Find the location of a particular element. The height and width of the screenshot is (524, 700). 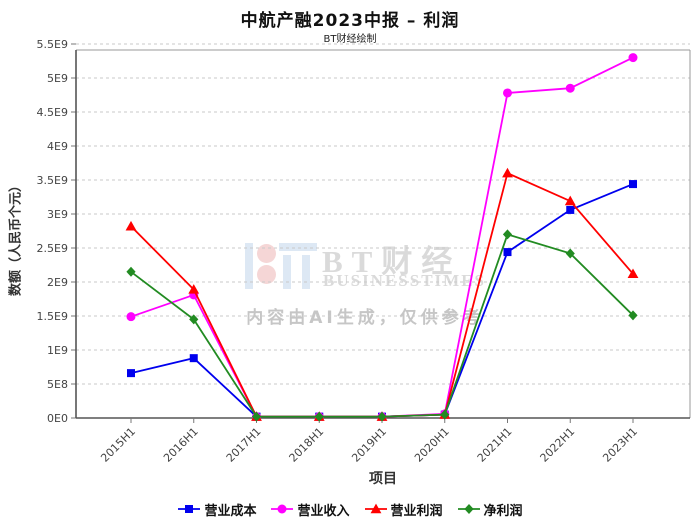

legend-label: 营业收入 is located at coordinates (323, 511).